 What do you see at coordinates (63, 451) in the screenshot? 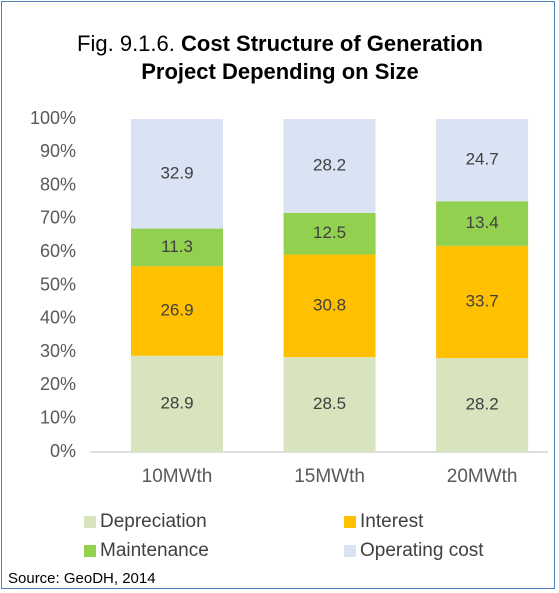
I see `y-tick-label: 0%` at bounding box center [63, 451].